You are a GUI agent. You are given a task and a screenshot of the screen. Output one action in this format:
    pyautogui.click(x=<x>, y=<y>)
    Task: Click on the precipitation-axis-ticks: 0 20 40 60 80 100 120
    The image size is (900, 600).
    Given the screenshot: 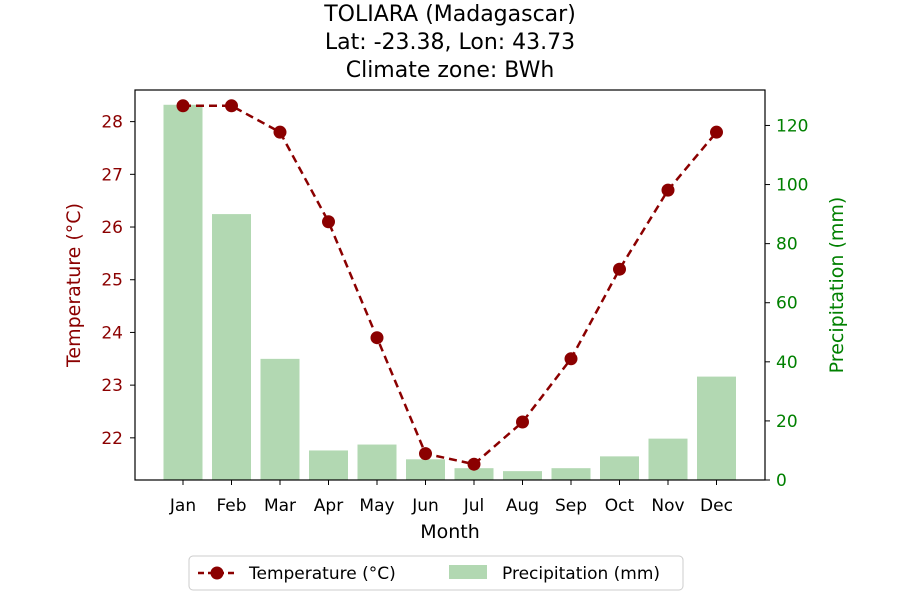 What is the action you would take?
    pyautogui.click(x=786, y=303)
    